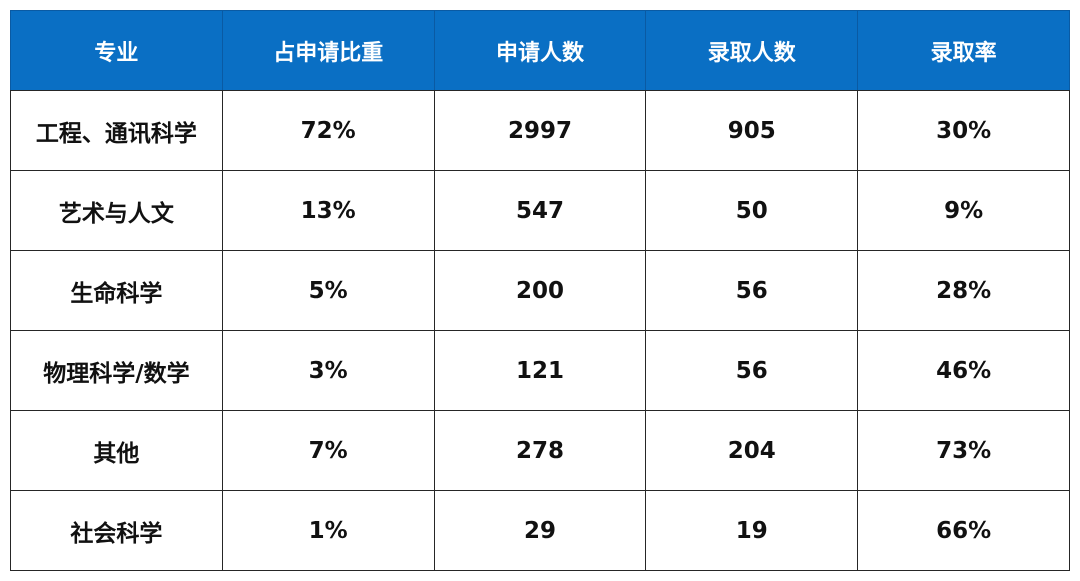  What do you see at coordinates (328, 370) in the screenshot?
I see `cell-application-share: 3%` at bounding box center [328, 370].